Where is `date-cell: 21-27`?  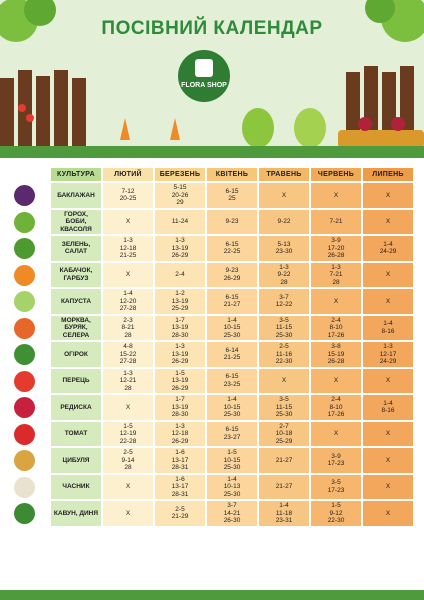 date-cell: 21-27 is located at coordinates (284, 486).